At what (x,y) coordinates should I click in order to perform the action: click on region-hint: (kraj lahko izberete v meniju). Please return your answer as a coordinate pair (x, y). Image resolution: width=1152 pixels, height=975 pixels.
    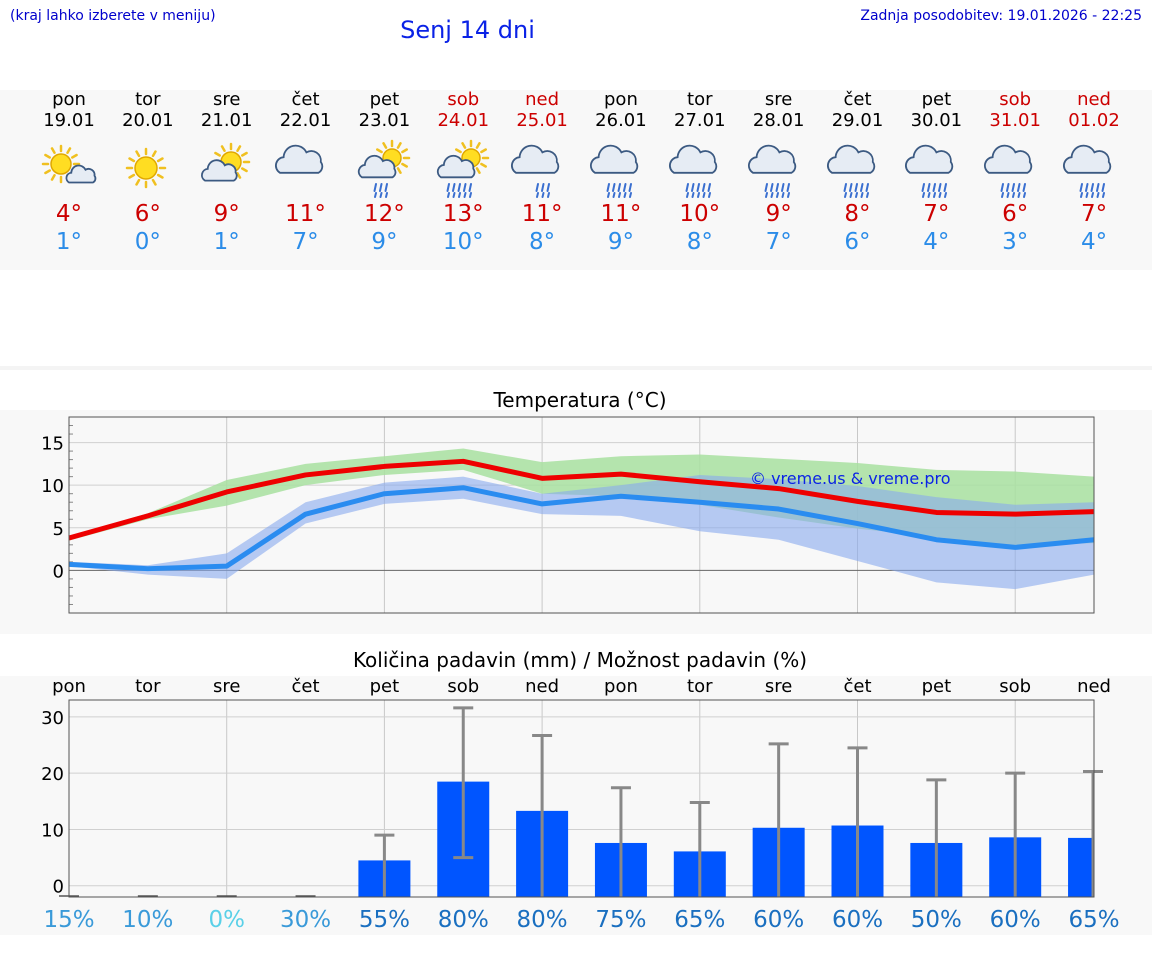
    Looking at the image, I should click on (113, 16).